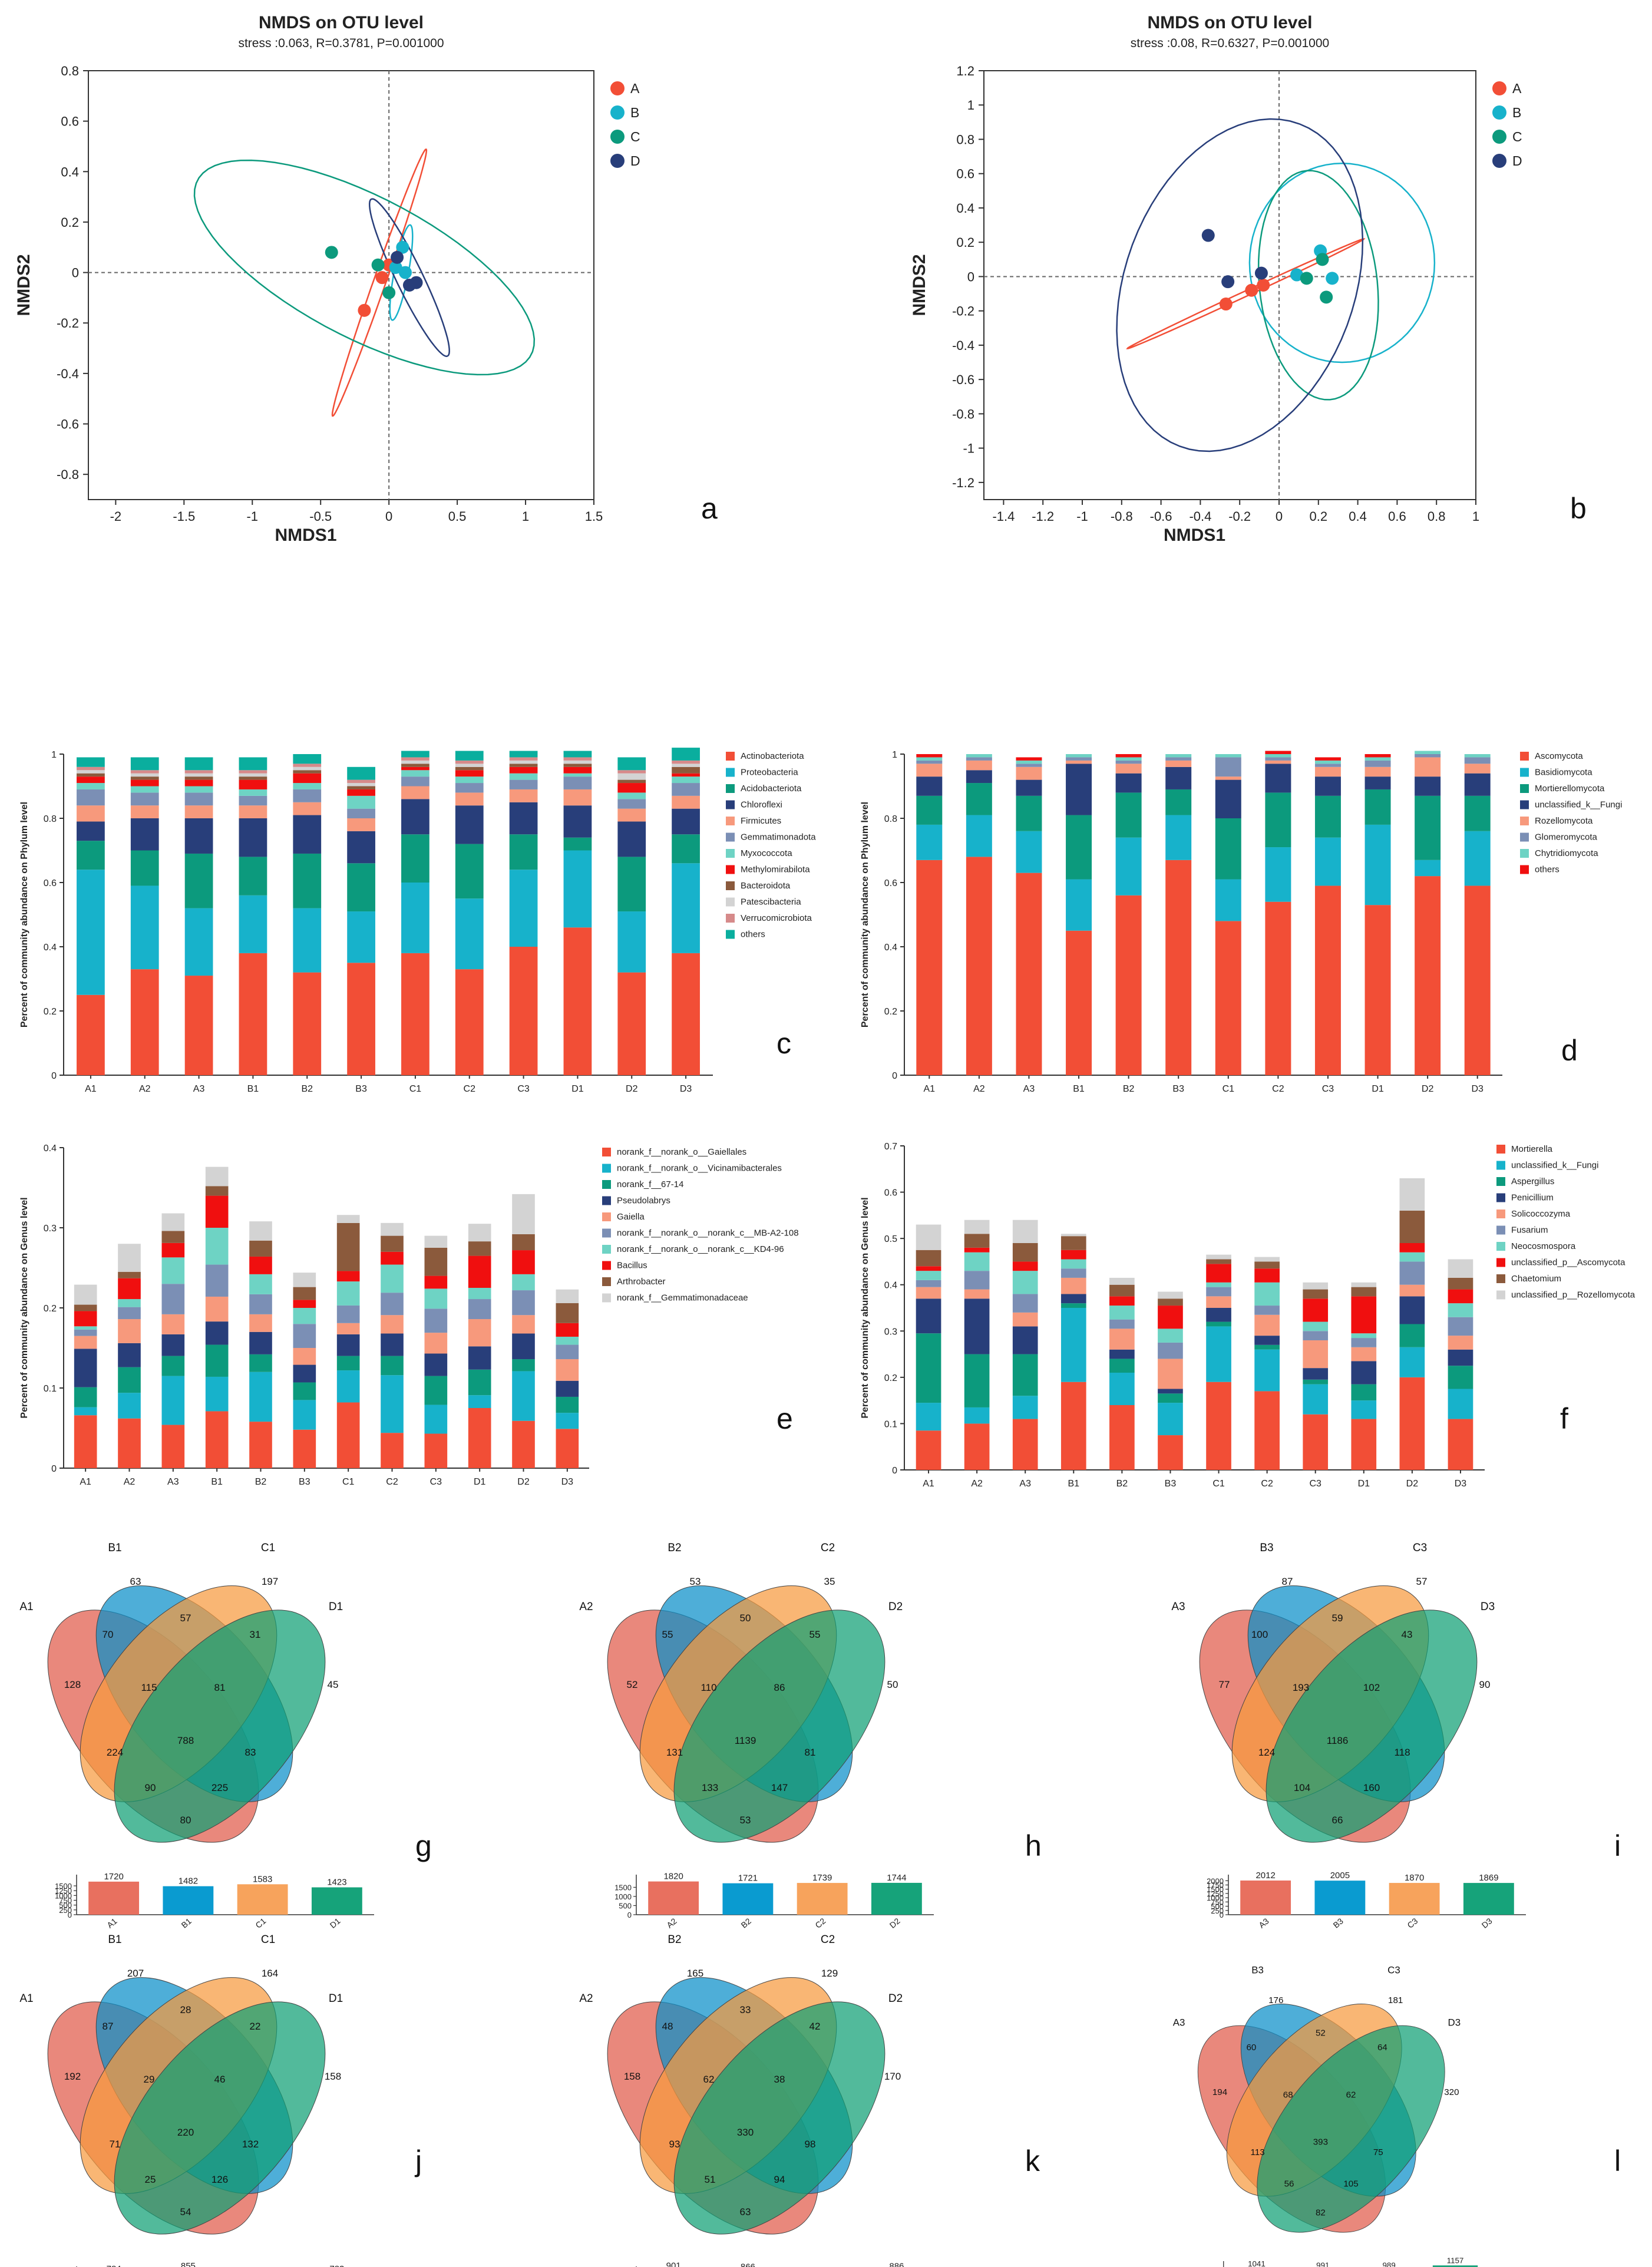  Describe the element at coordinates (361, 1089) in the screenshot. I see `x-tick-label: B3` at that location.